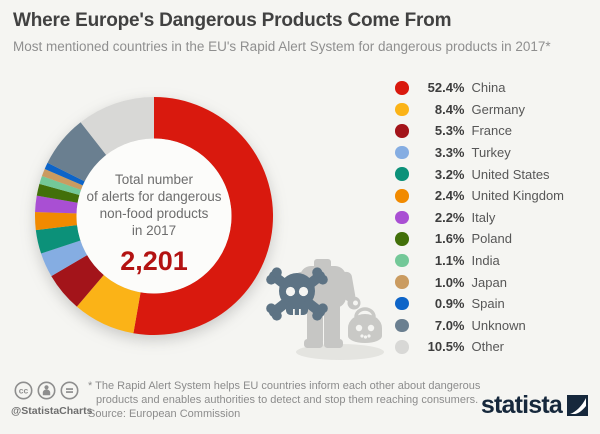 The width and height of the screenshot is (600, 434). Describe the element at coordinates (449, 153) in the screenshot. I see `legend-percent-label: 3.3%` at that location.